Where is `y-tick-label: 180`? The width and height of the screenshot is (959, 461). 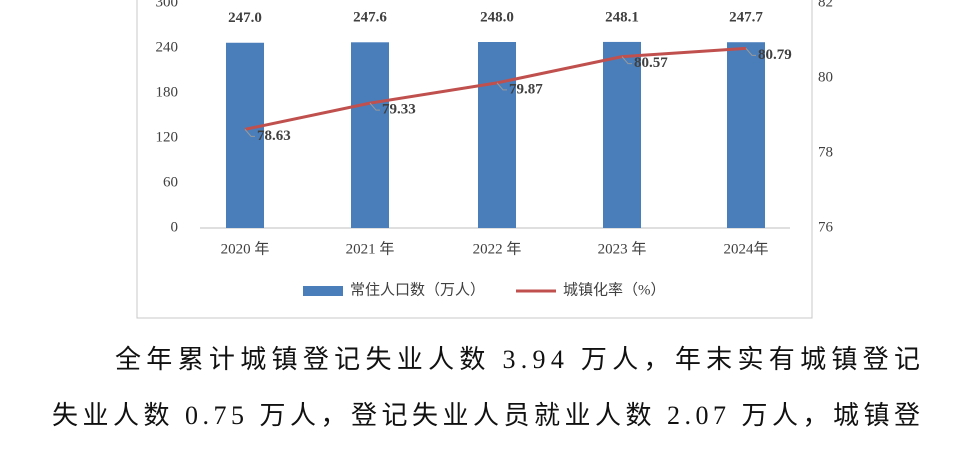
y-tick-label: 180 is located at coordinates (167, 92).